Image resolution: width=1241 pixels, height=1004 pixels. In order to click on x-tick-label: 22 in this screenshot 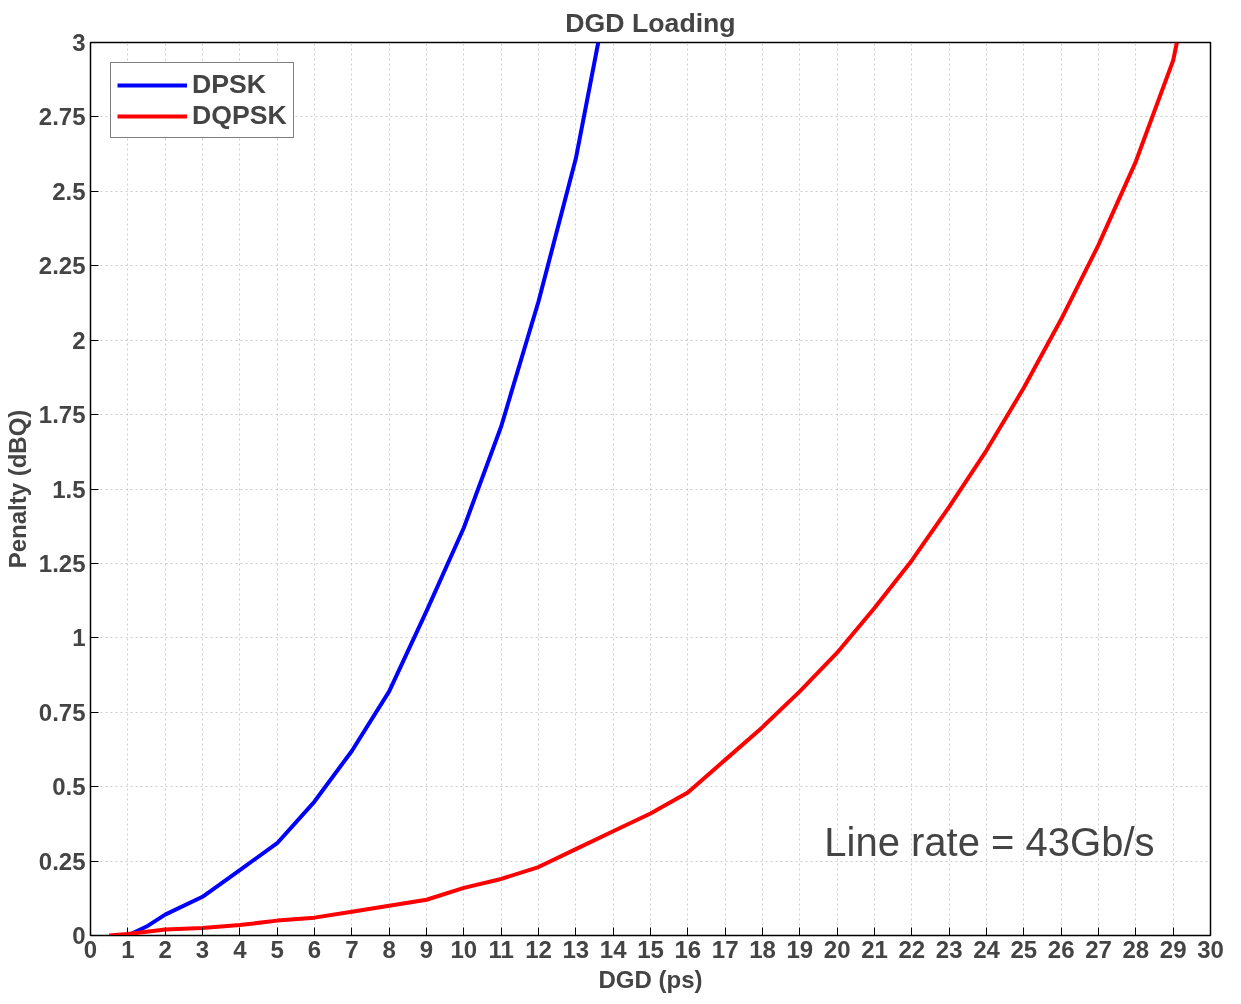, I will do `click(912, 949)`.